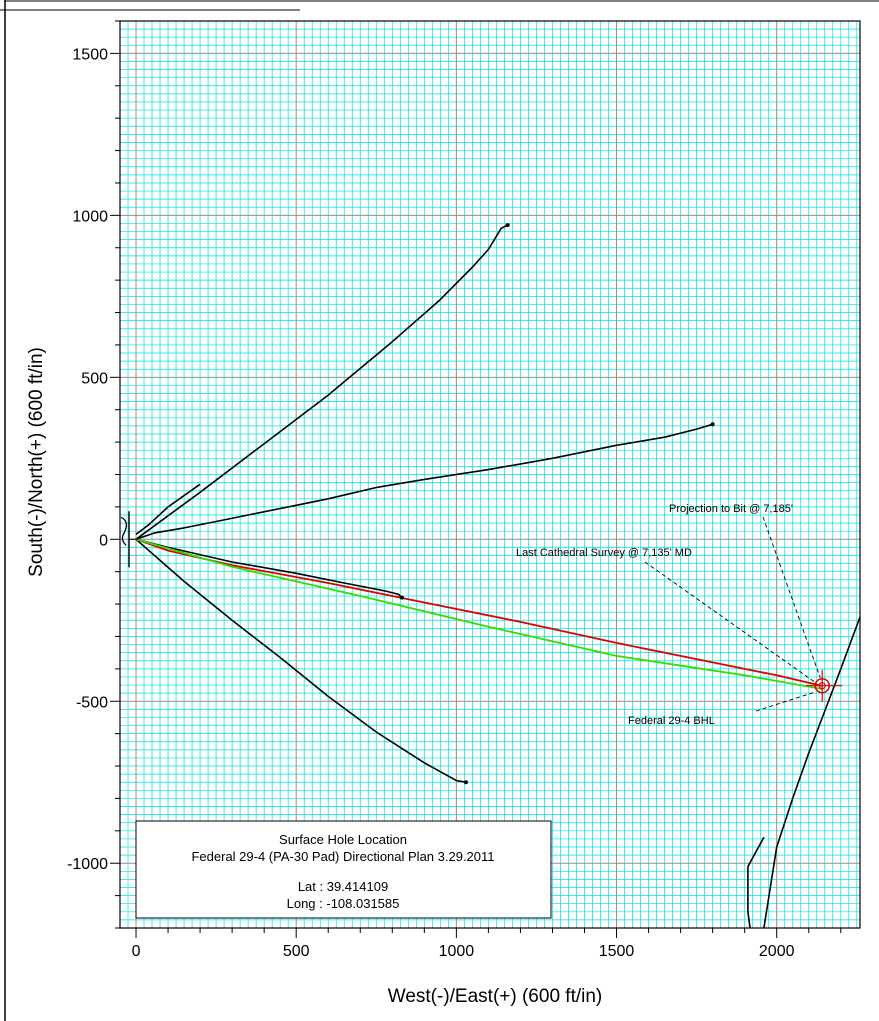 The height and width of the screenshot is (1021, 879). I want to click on x-axis-label: West(-)/East(+) (600 ft/in), so click(495, 996).